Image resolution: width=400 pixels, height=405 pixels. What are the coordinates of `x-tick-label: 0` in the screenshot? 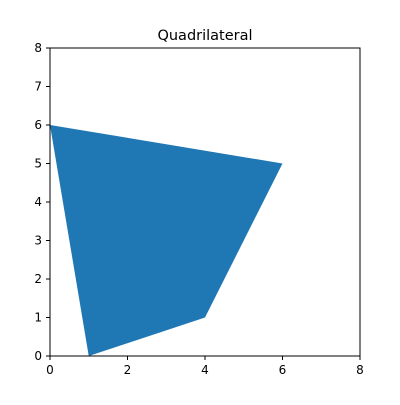 It's located at (50, 370).